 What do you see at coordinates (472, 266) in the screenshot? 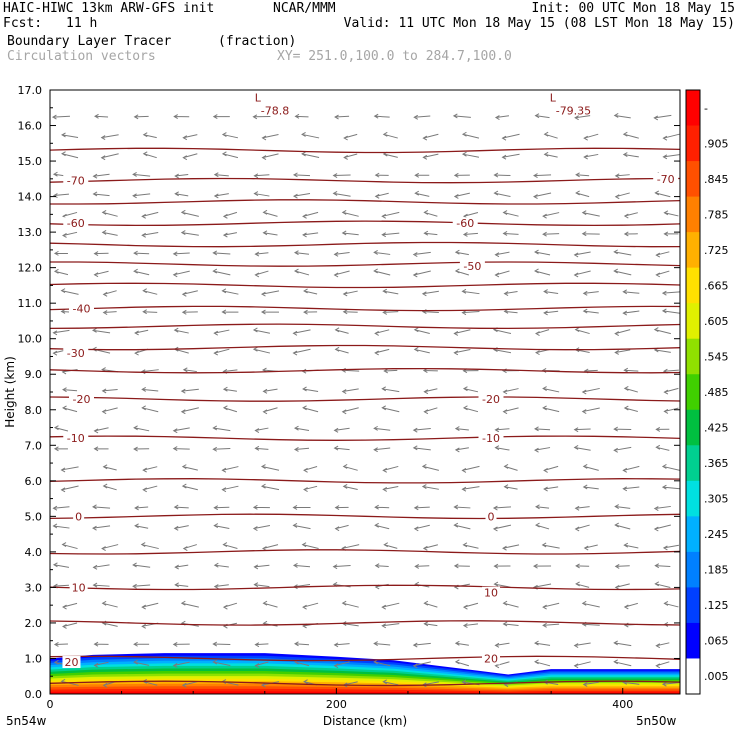
I see `contour-label: -50` at bounding box center [472, 266].